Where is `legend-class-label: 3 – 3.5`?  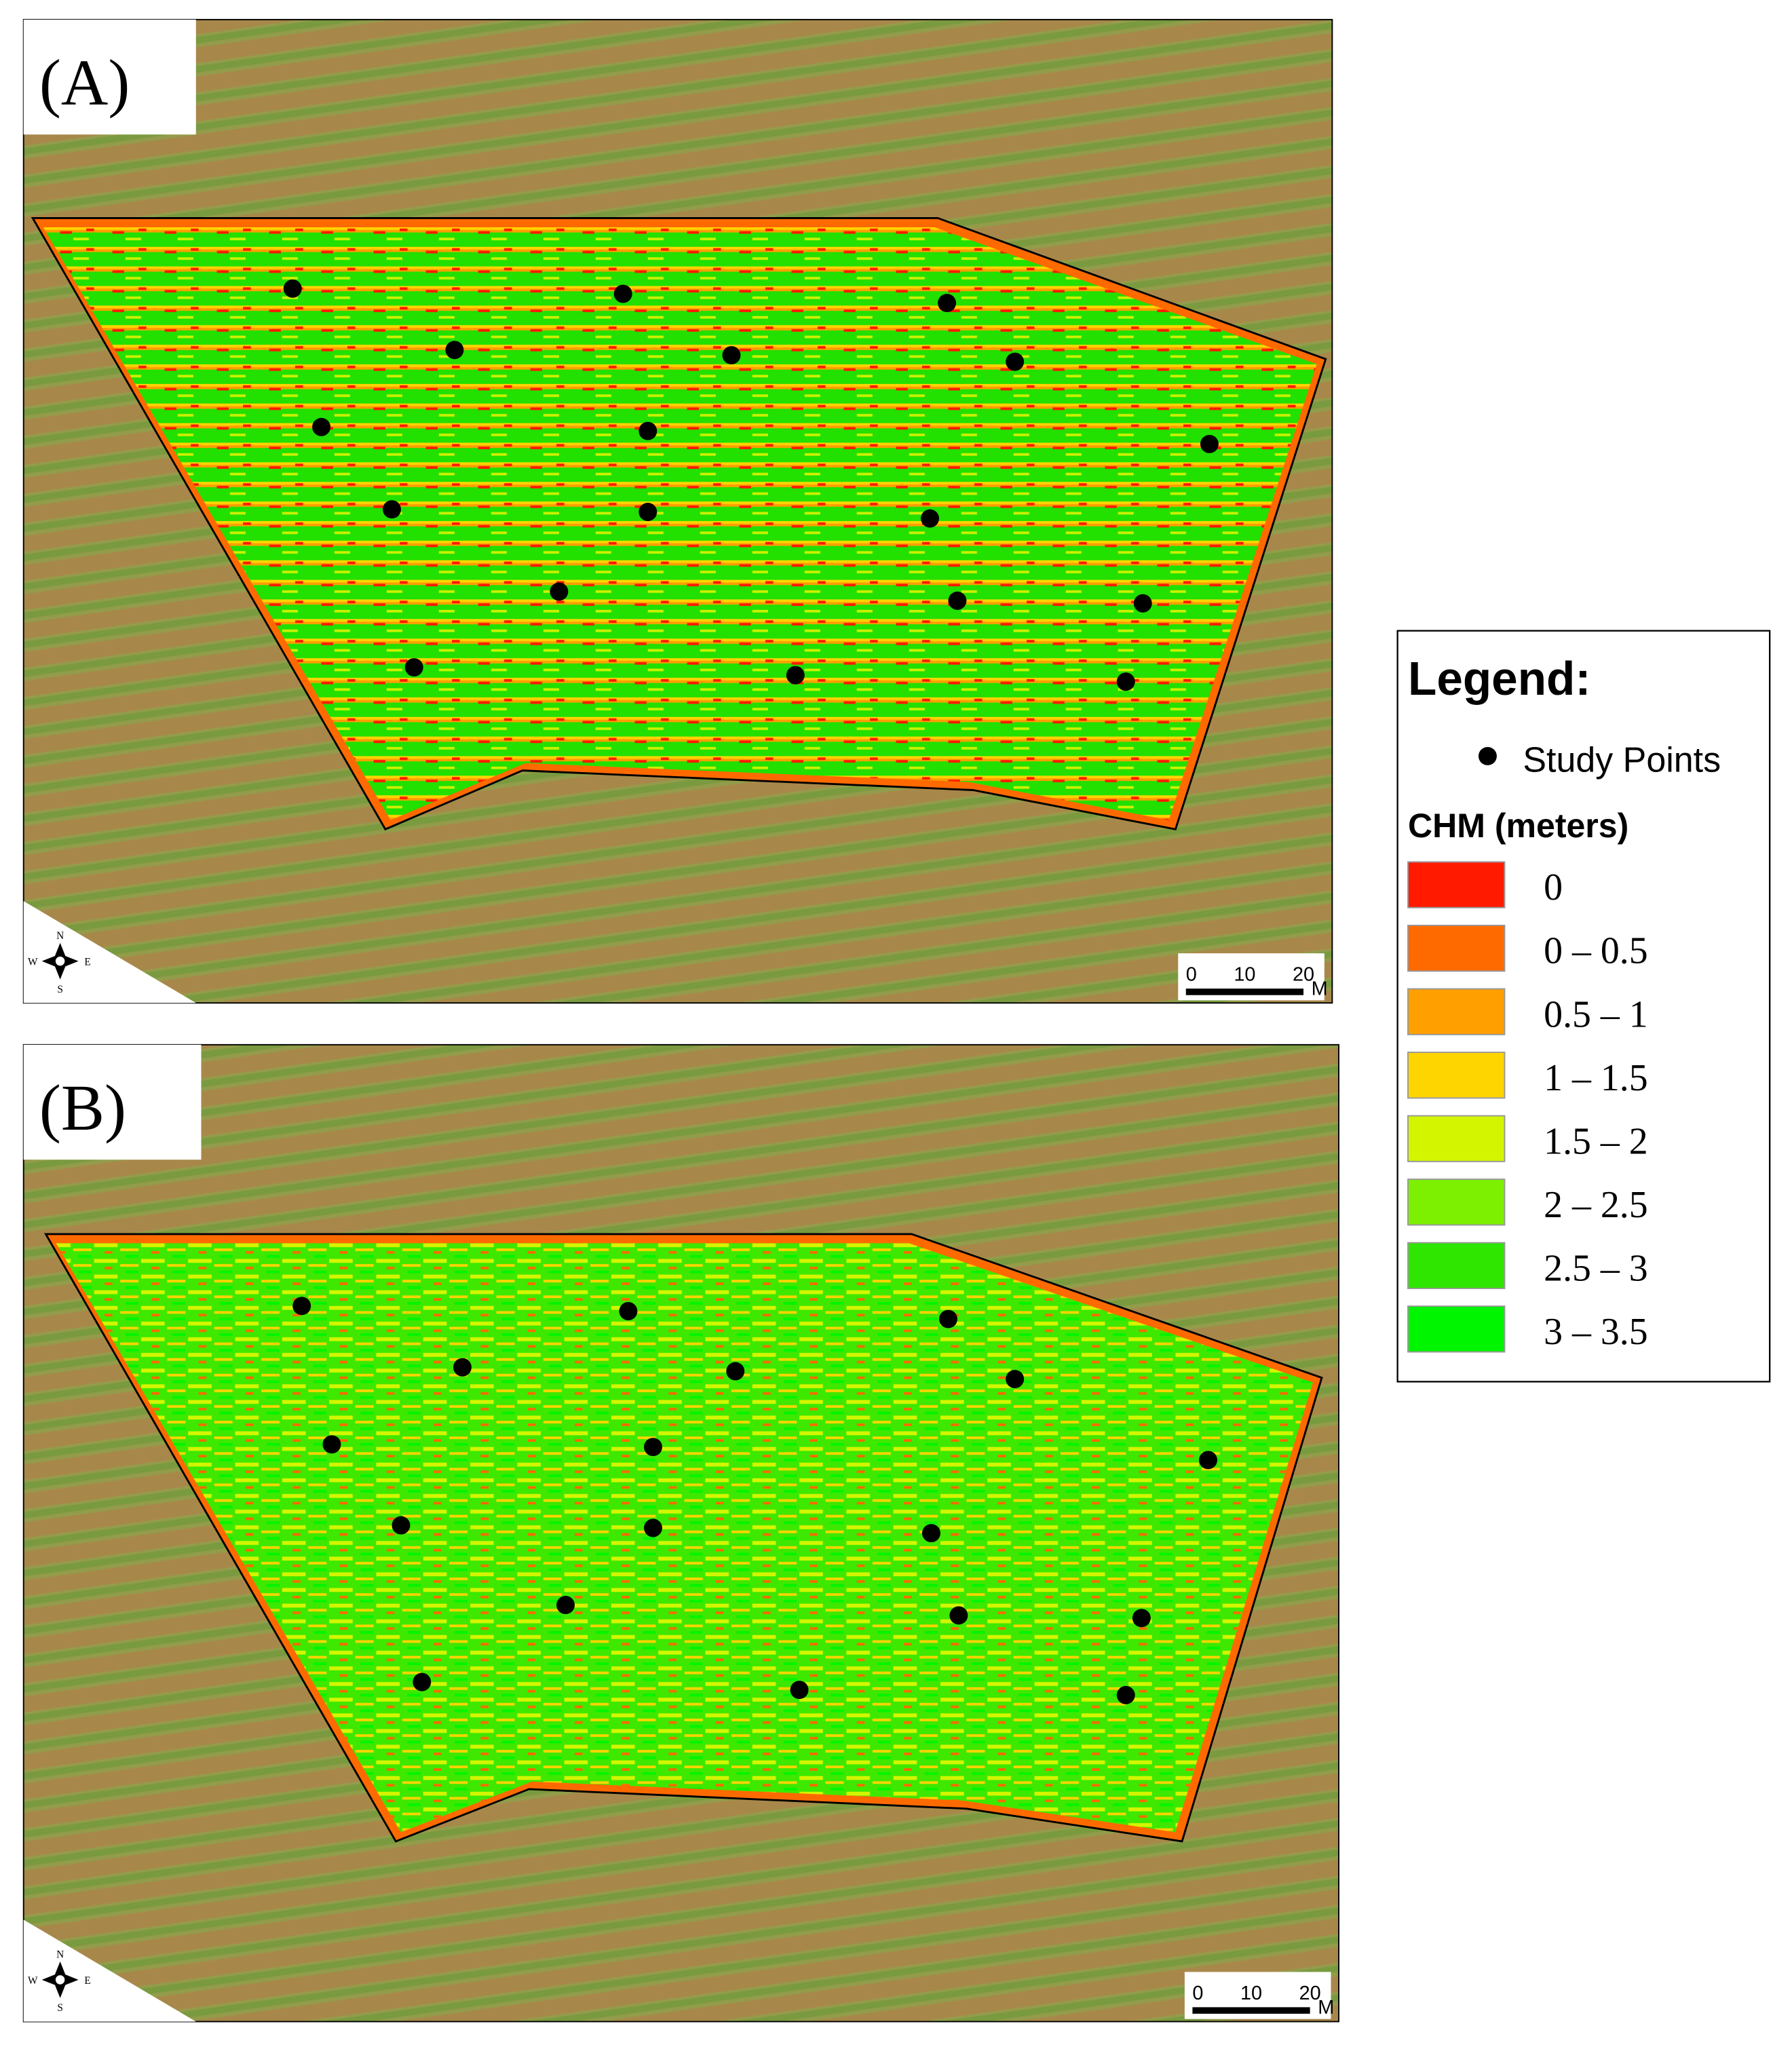
legend-class-label: 3 – 3.5 is located at coordinates (1596, 1332).